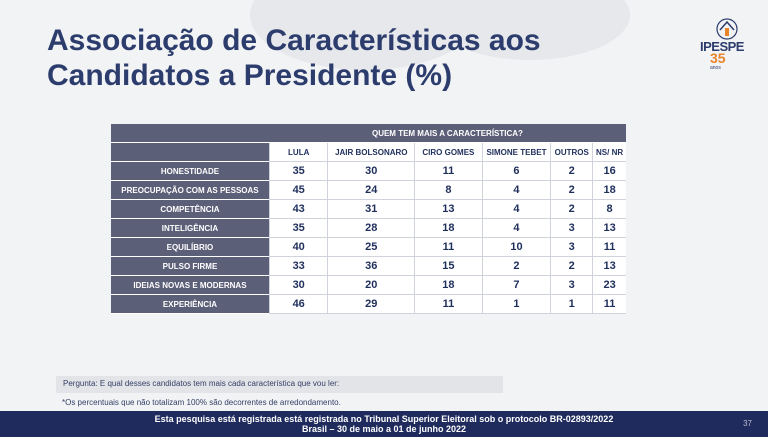  I want to click on table-cell: 40, so click(298, 247).